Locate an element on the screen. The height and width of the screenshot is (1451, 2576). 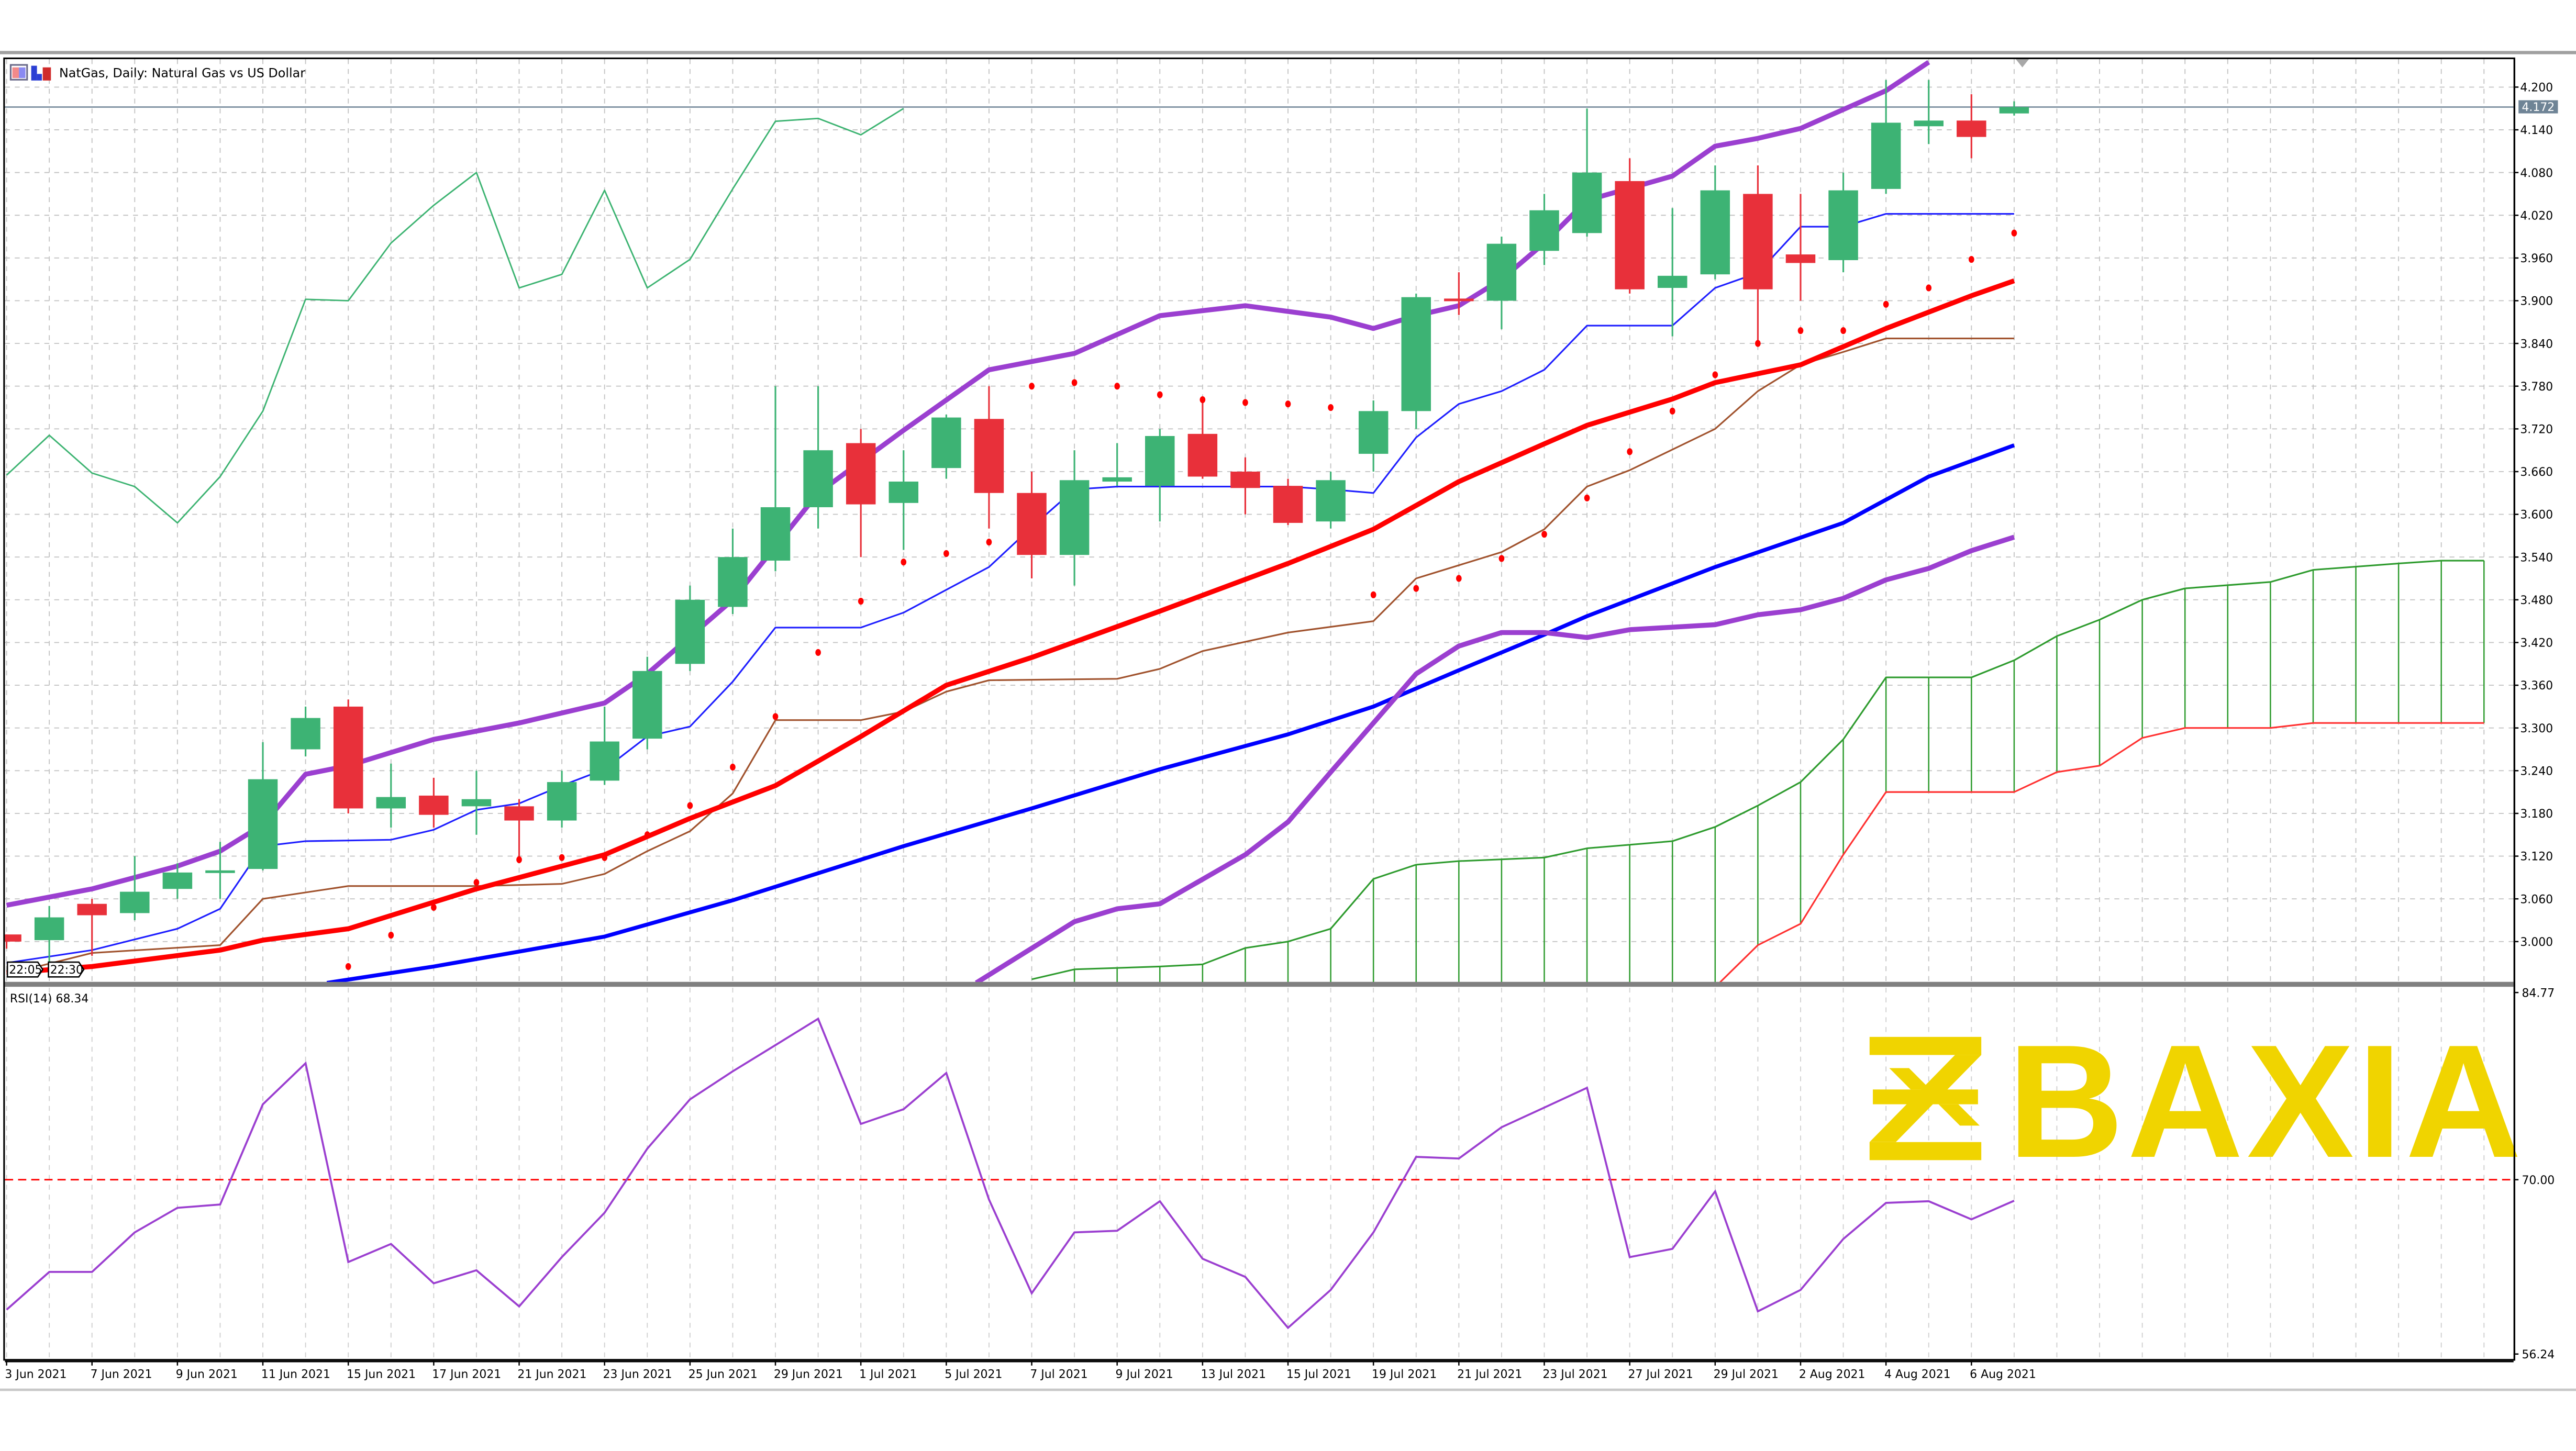
time-tick-label: 5 Jul 2021 is located at coordinates (974, 1375).